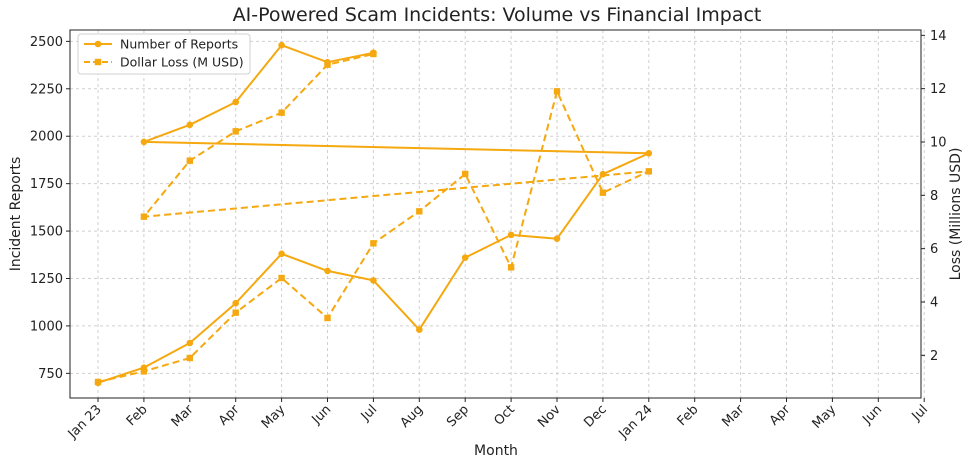 The width and height of the screenshot is (973, 465). What do you see at coordinates (46, 42) in the screenshot?
I see `y-tick-label: 2500` at bounding box center [46, 42].